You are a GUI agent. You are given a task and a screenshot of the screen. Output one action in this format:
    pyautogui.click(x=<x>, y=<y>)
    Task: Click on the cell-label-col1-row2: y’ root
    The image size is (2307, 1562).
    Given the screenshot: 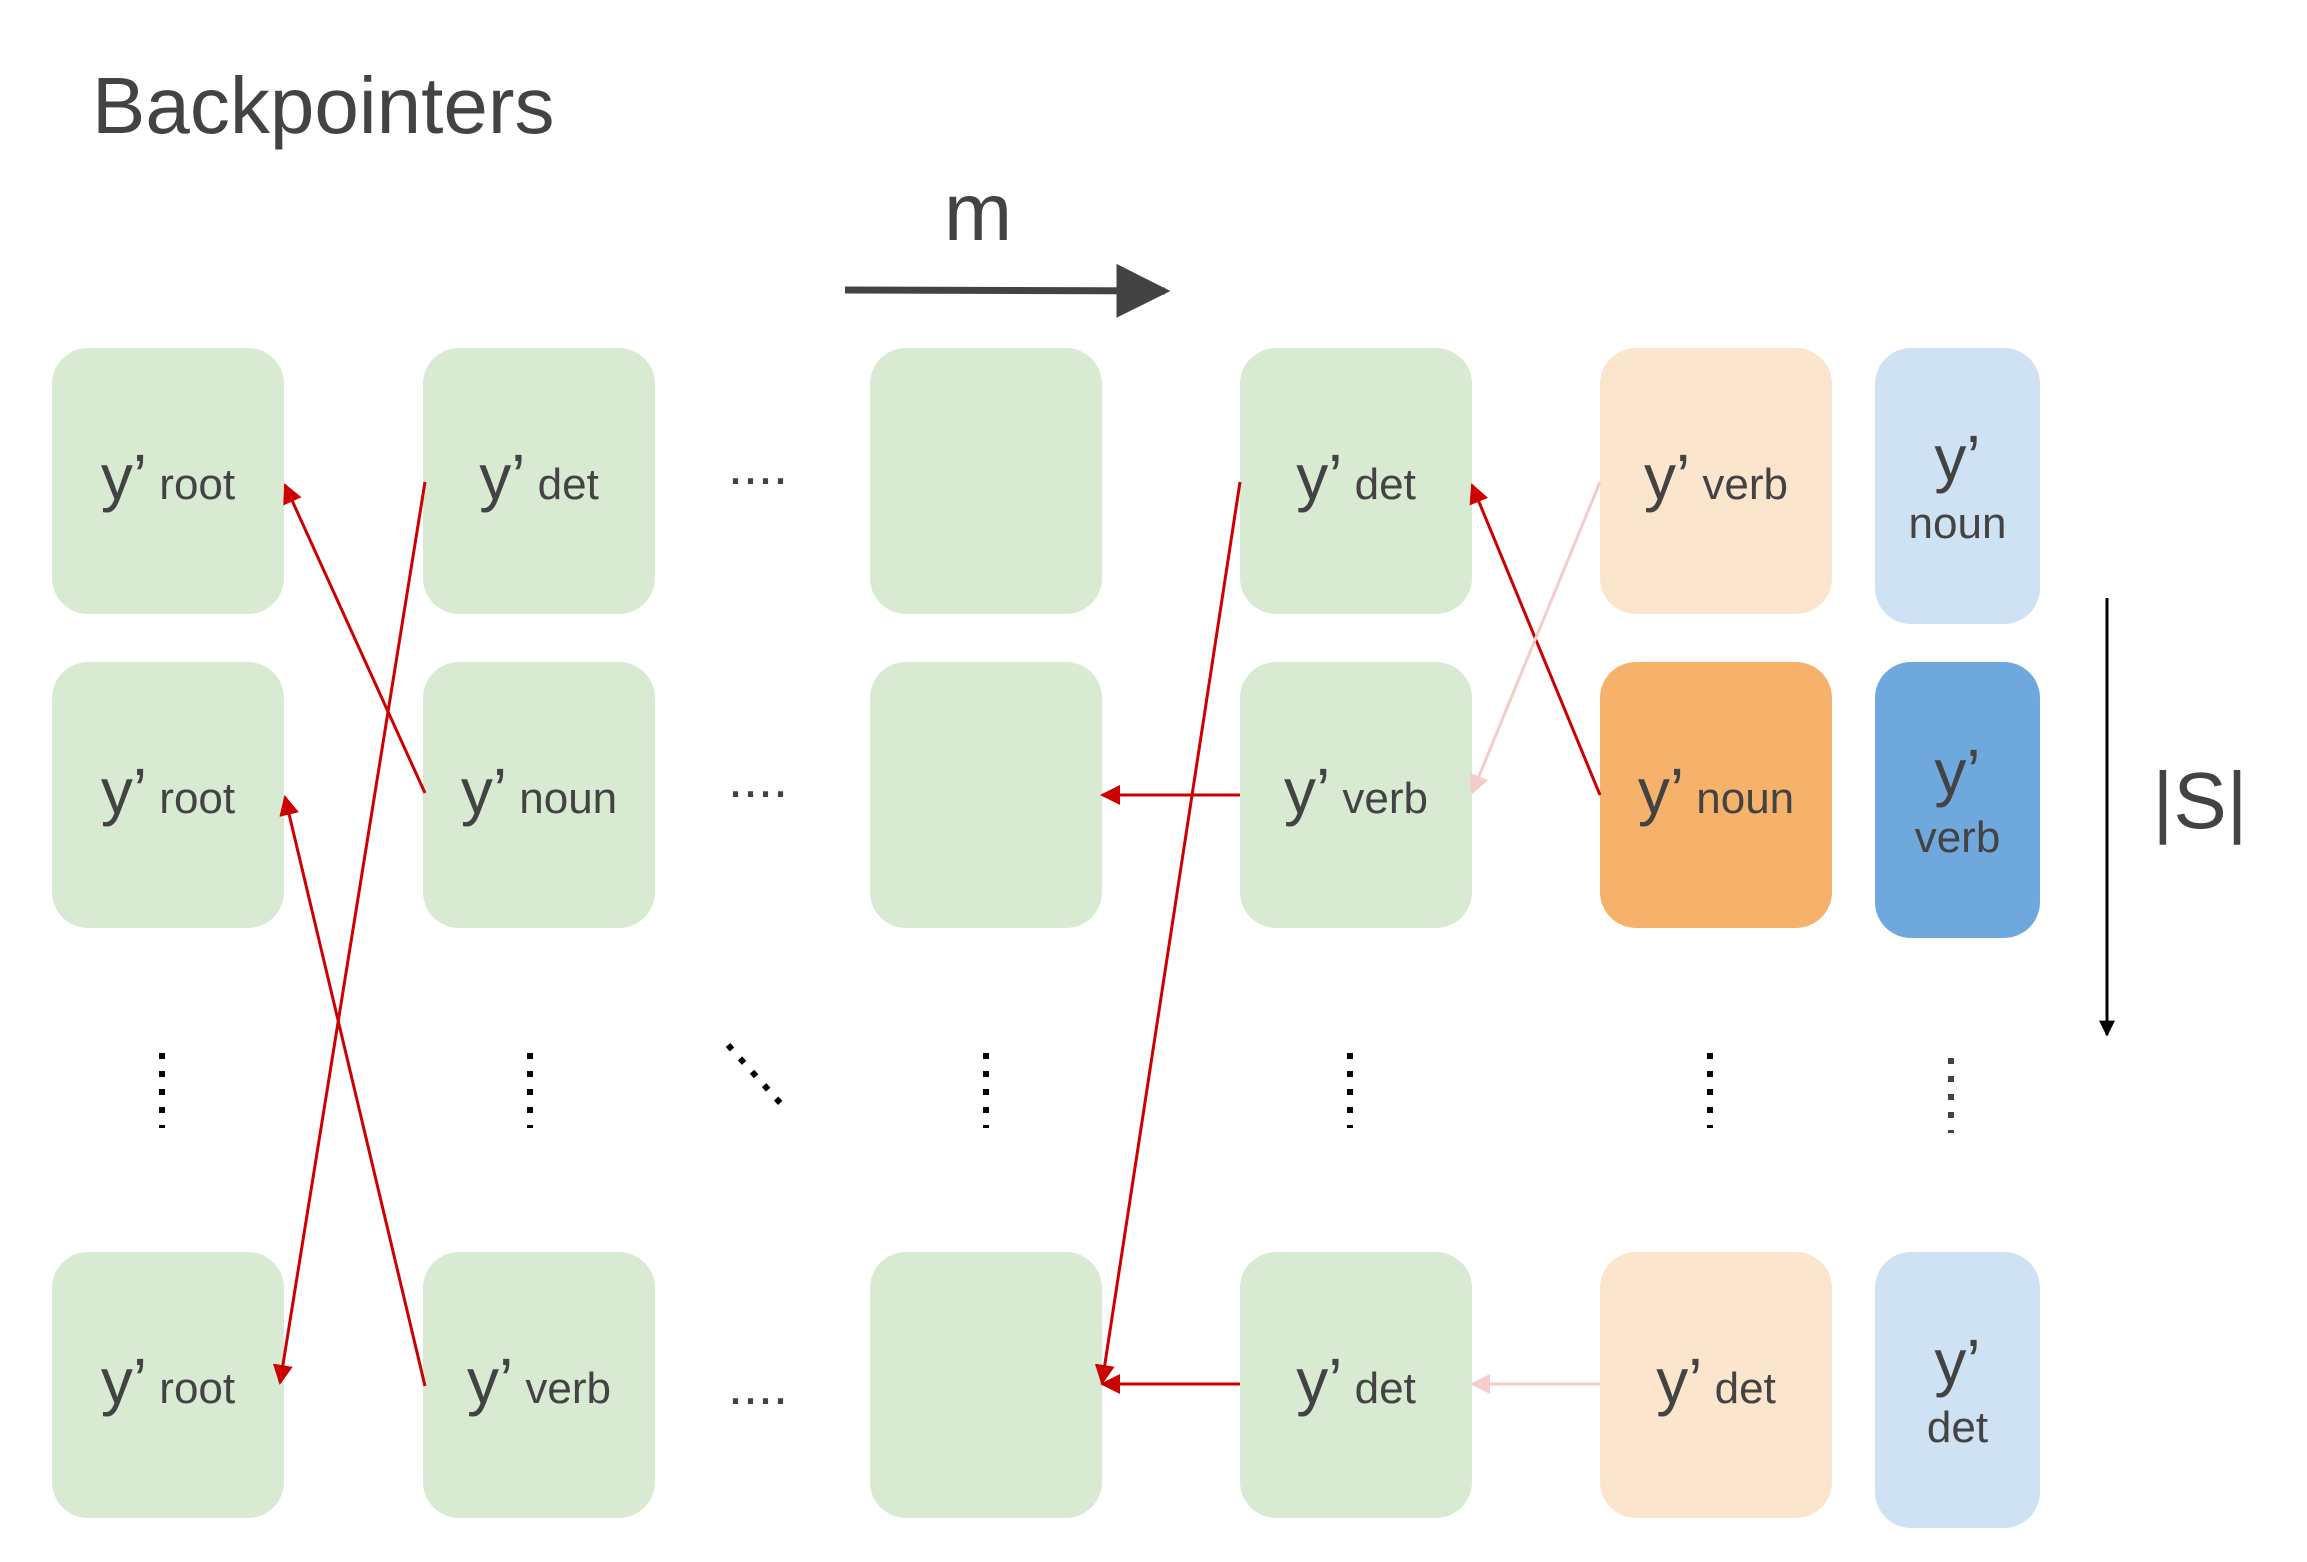 What is the action you would take?
    pyautogui.click(x=168, y=791)
    